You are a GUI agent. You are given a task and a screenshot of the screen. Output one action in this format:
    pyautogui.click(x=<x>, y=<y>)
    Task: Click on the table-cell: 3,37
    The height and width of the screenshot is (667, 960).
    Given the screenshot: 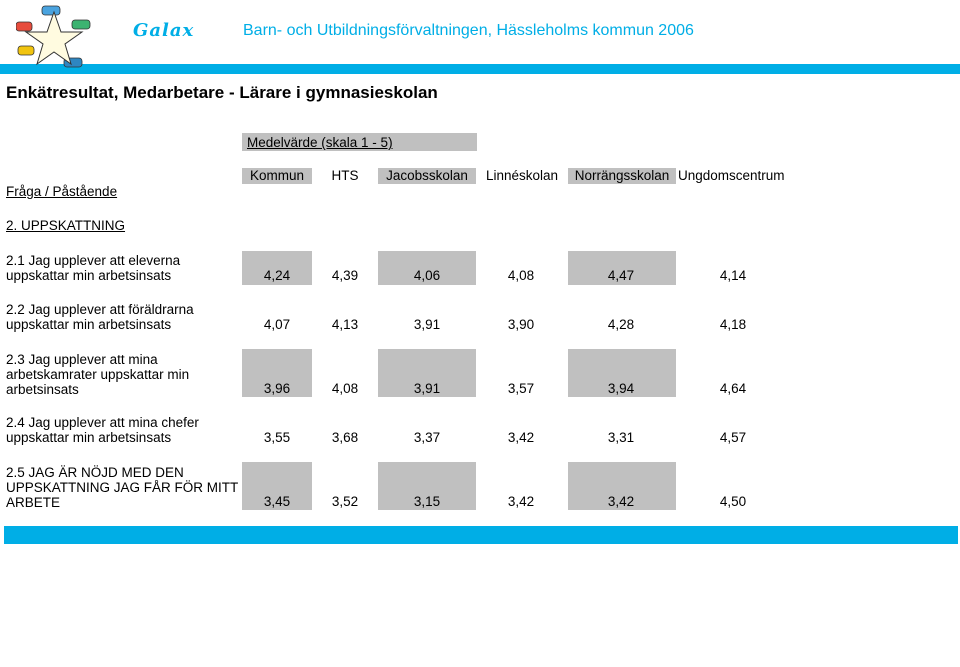 What is the action you would take?
    pyautogui.click(x=427, y=437)
    